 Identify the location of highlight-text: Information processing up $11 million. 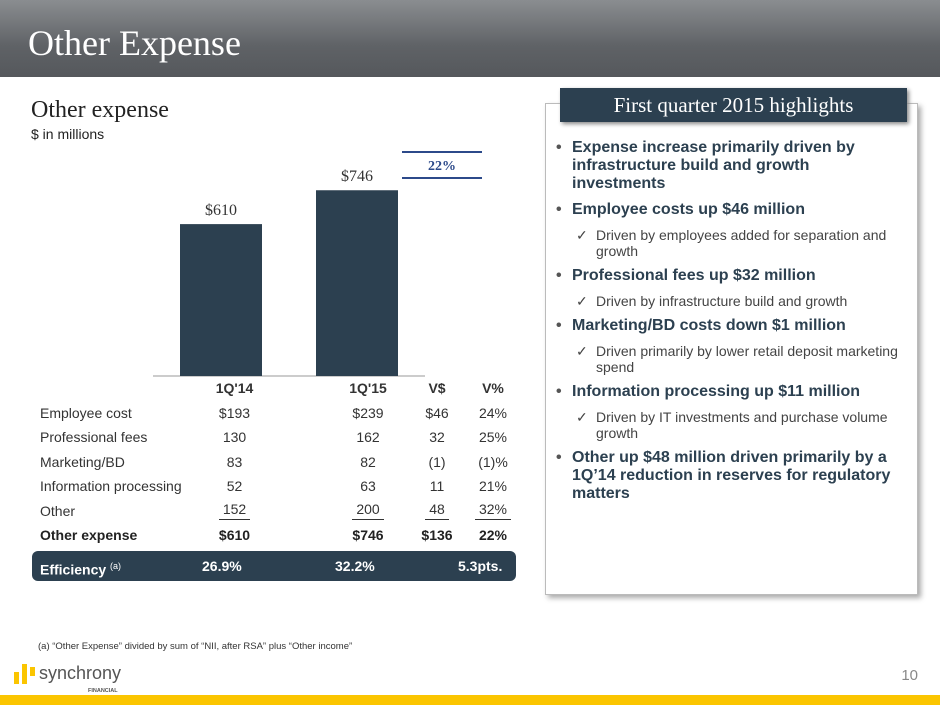
(716, 391).